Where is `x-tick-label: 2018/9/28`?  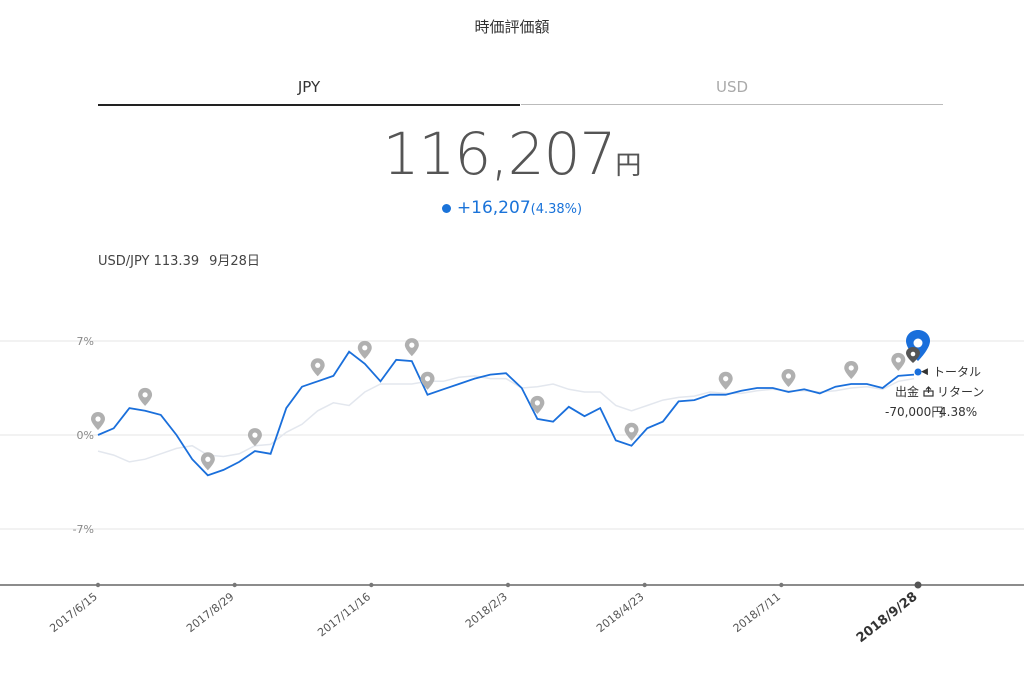
x-tick-label: 2018/9/28 is located at coordinates (887, 617).